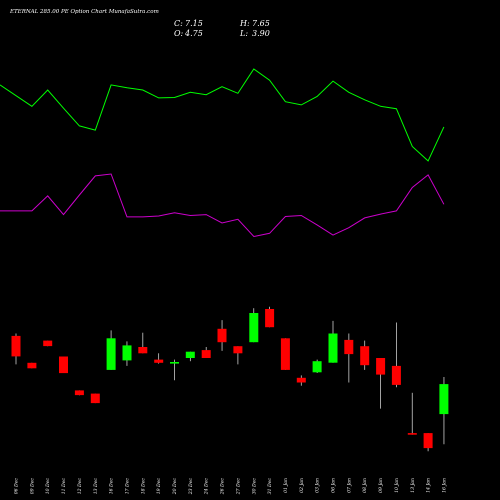 Image resolution: width=500 pixels, height=500 pixels. I want to click on low-label: L:, so click(243, 33).